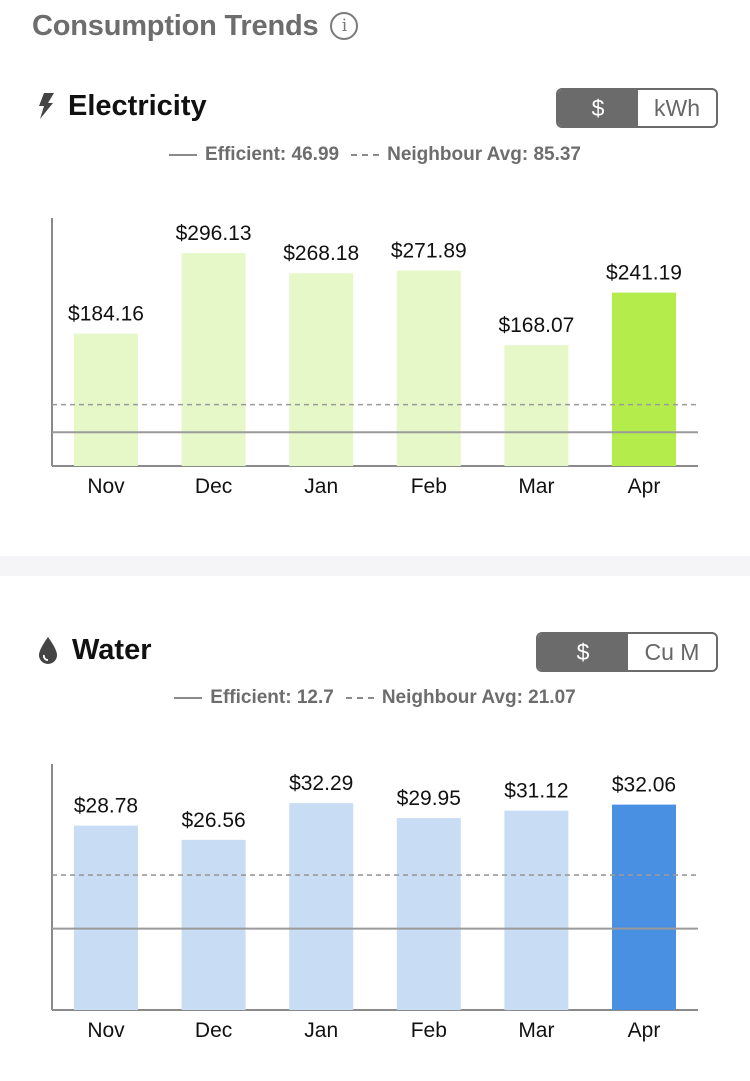  What do you see at coordinates (375, 698) in the screenshot?
I see `water-legend: Efficient: 12.7 Neighbour Avg: 21.07` at bounding box center [375, 698].